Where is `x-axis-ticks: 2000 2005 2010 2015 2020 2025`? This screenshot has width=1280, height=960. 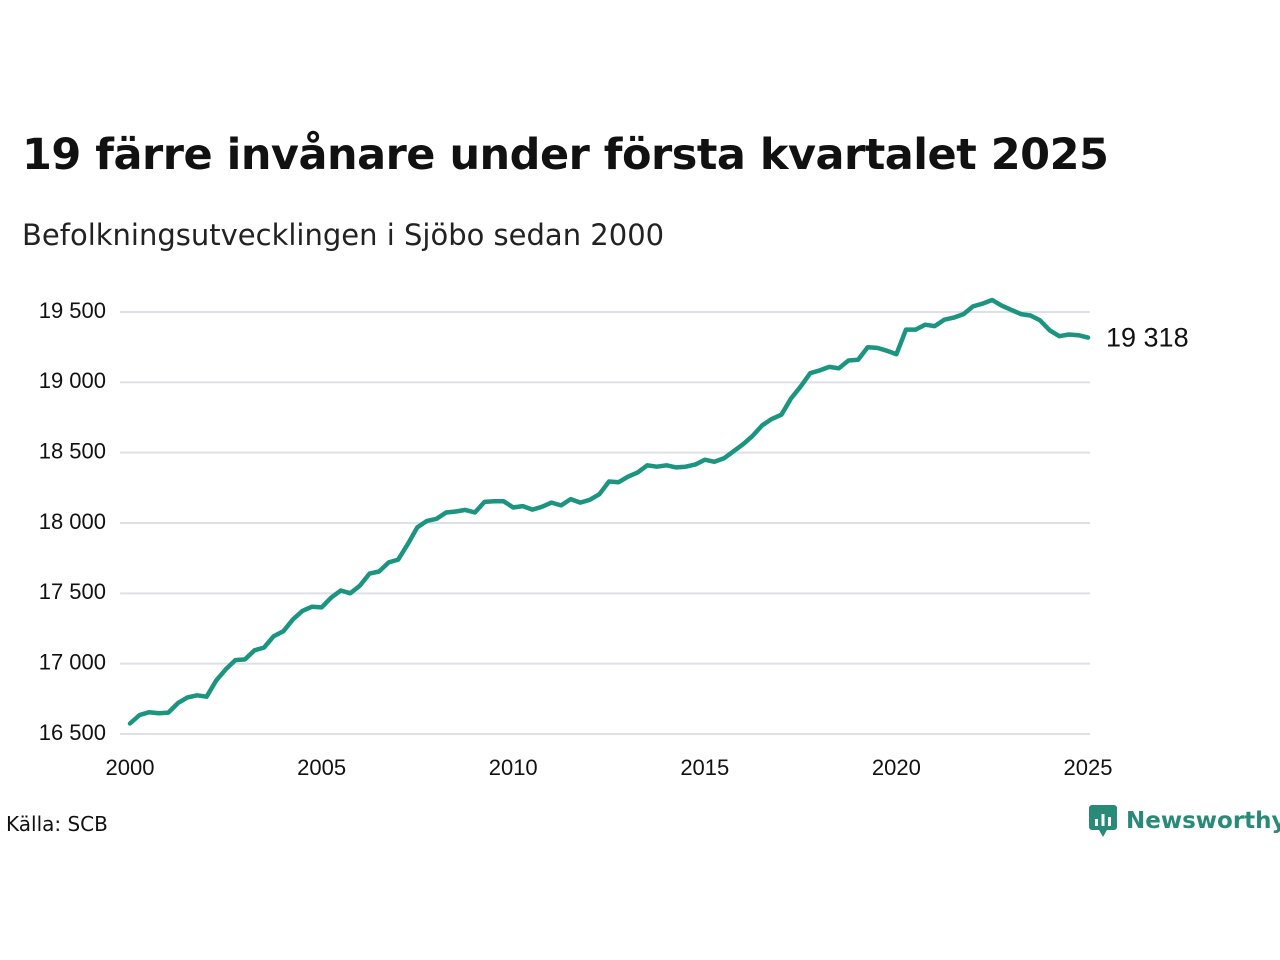 x-axis-ticks: 2000 2005 2010 2015 2020 2025 is located at coordinates (609, 767).